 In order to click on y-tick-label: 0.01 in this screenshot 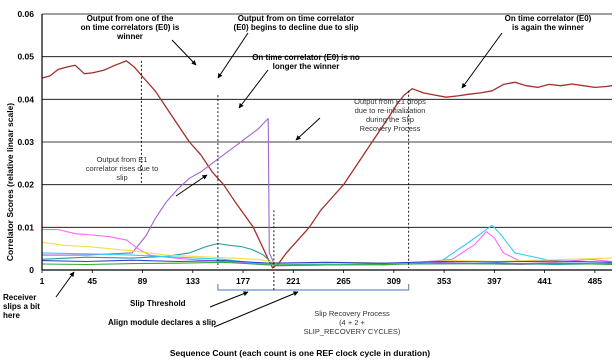, I will do `click(25, 227)`.